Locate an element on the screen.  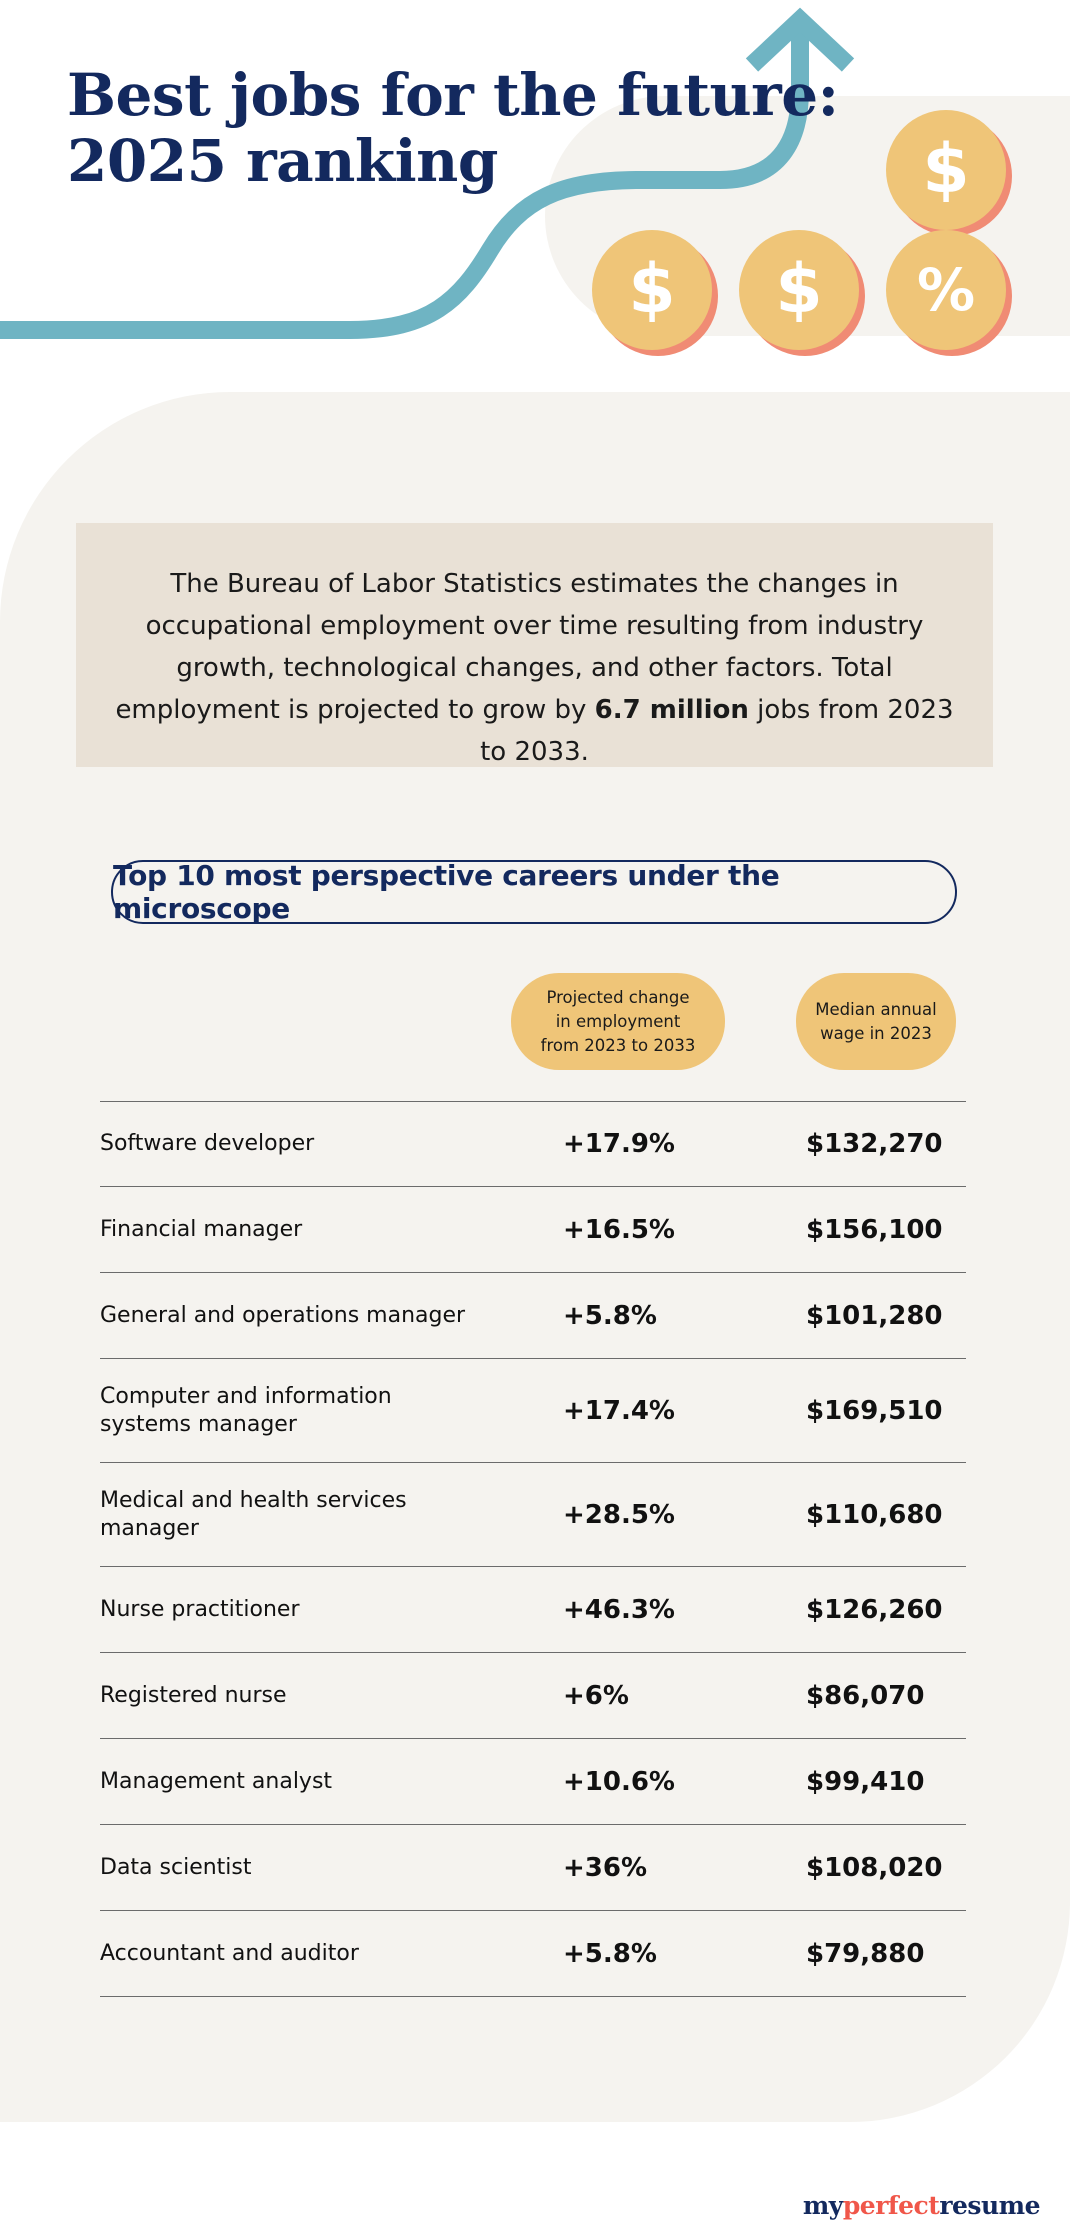
job-title: Data scientist is located at coordinates (176, 1867).